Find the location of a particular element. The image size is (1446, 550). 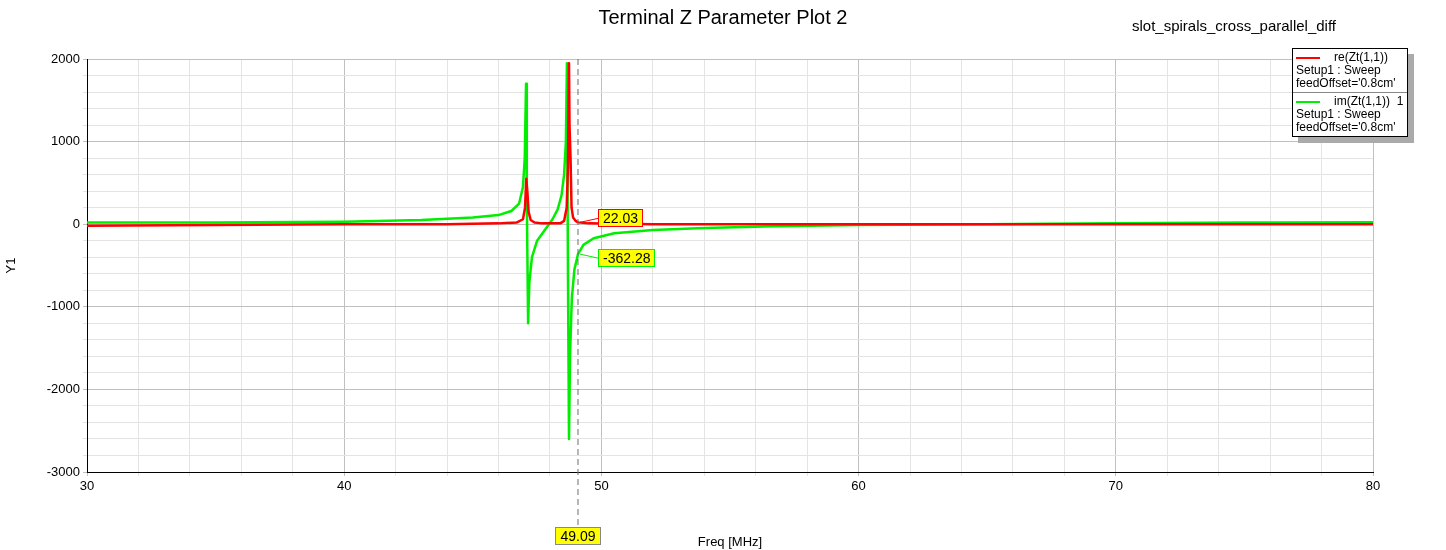

x-tick-label: 80 is located at coordinates (1373, 486).